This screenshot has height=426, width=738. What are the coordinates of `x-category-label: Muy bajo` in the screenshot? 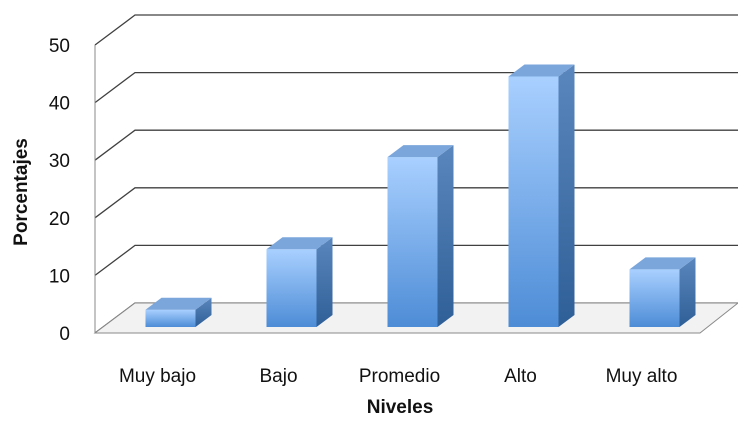 It's located at (157, 376).